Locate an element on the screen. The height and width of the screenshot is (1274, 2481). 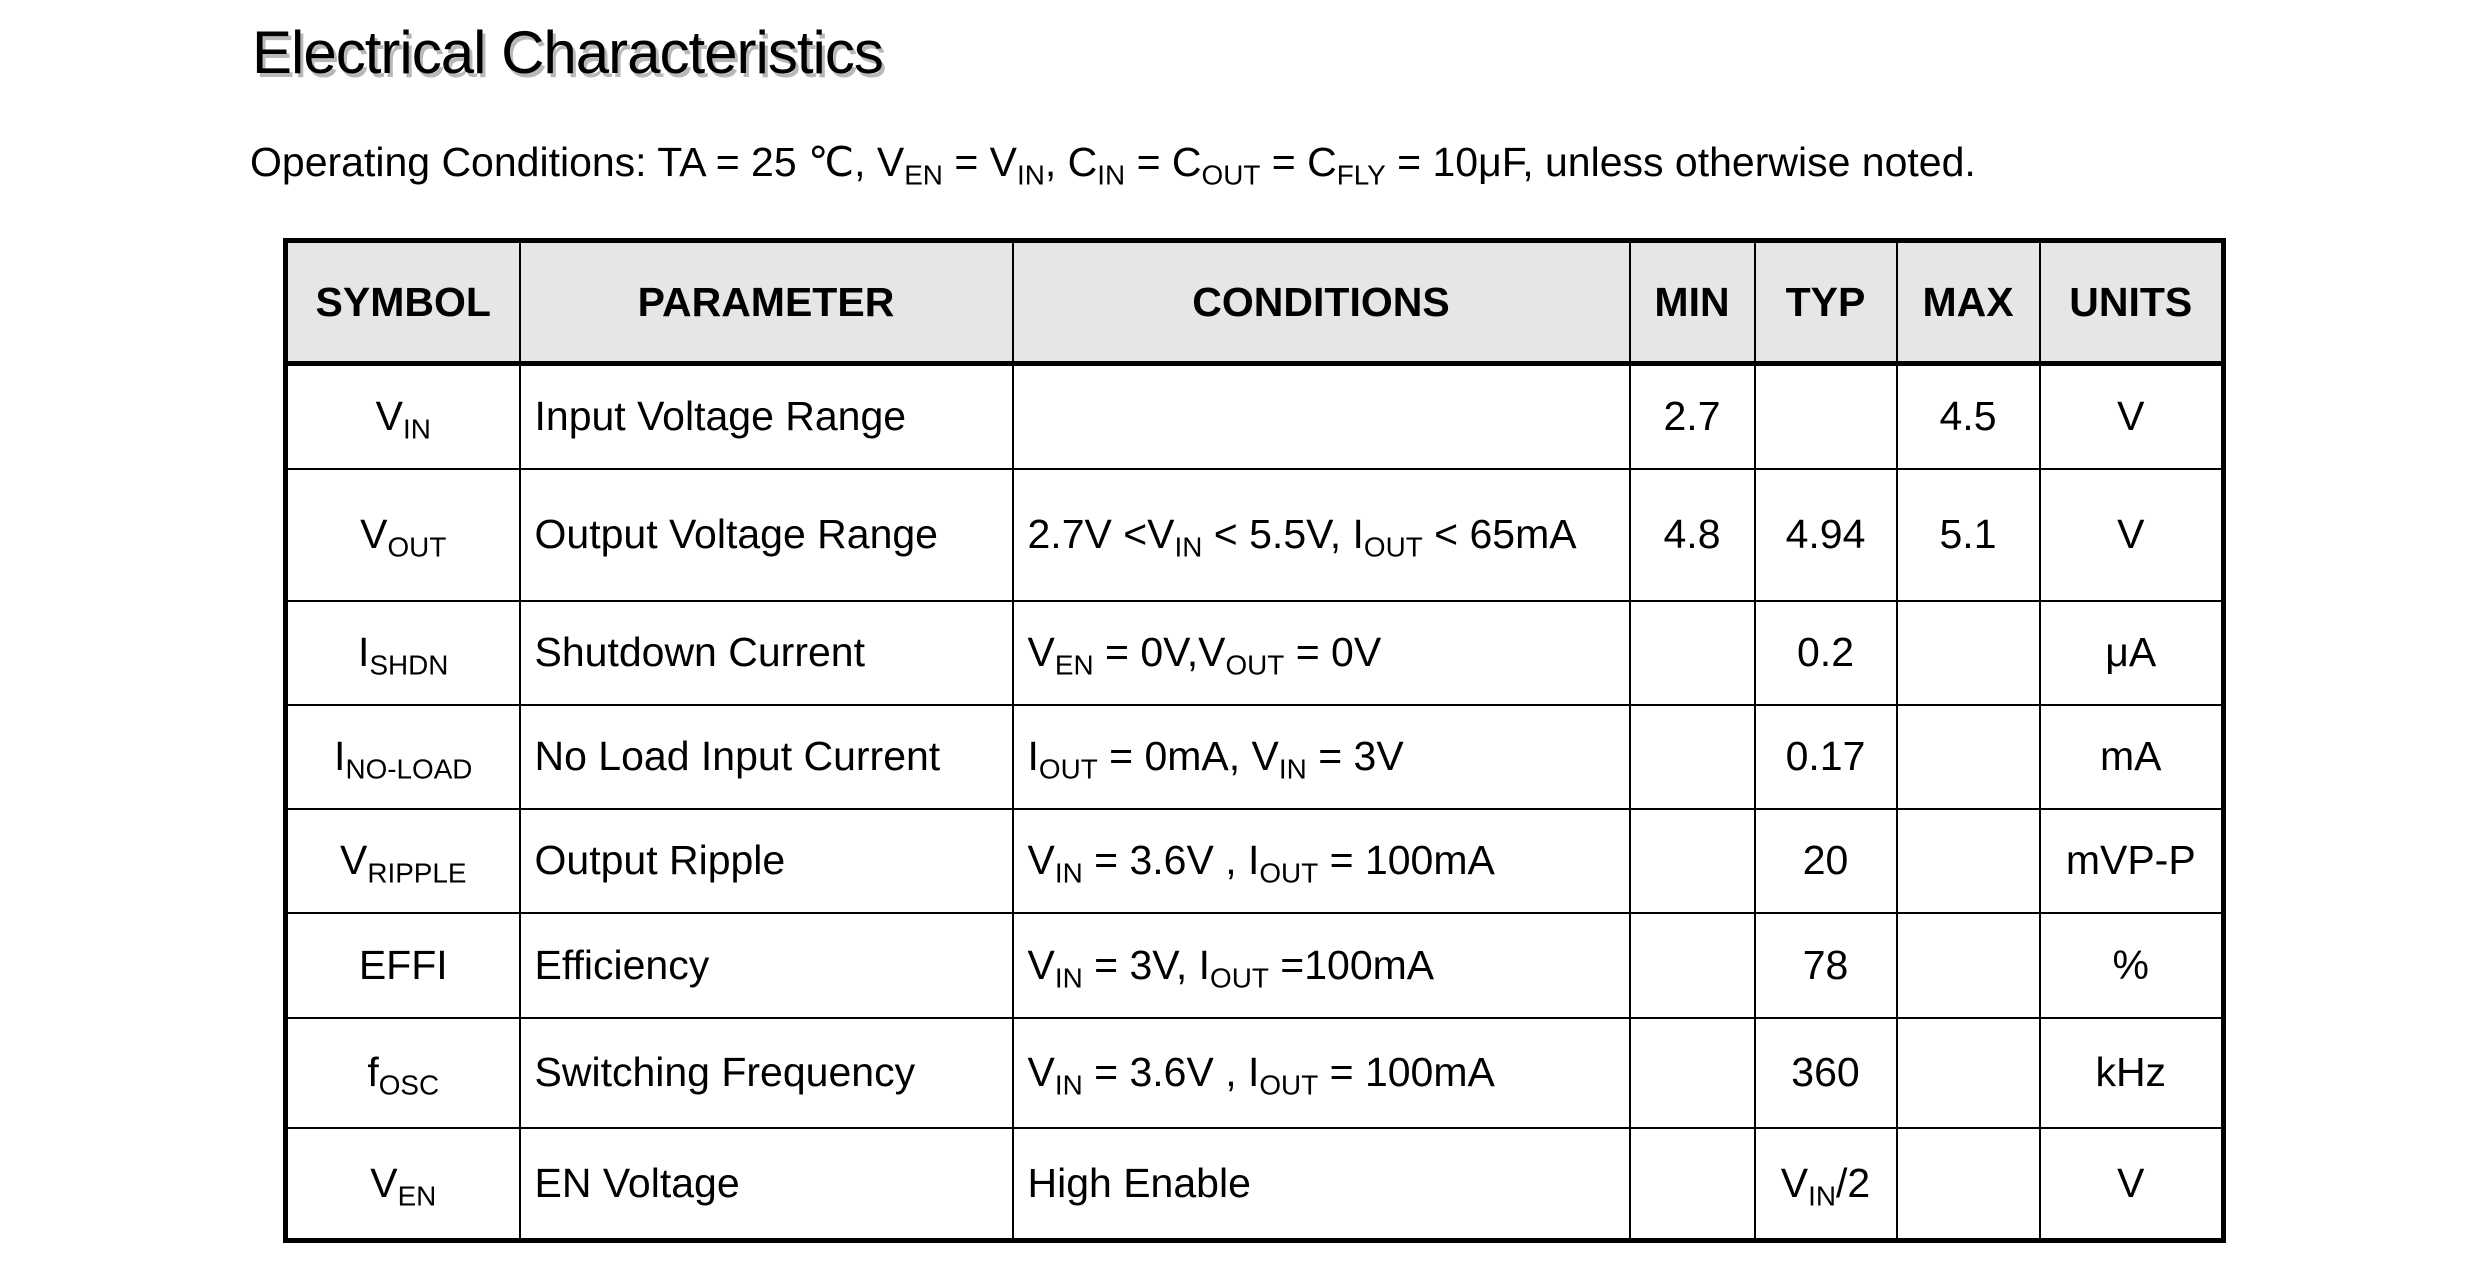
conditions-cell: IOUT = 0mA, VIN = 3V is located at coordinates (1321, 756).